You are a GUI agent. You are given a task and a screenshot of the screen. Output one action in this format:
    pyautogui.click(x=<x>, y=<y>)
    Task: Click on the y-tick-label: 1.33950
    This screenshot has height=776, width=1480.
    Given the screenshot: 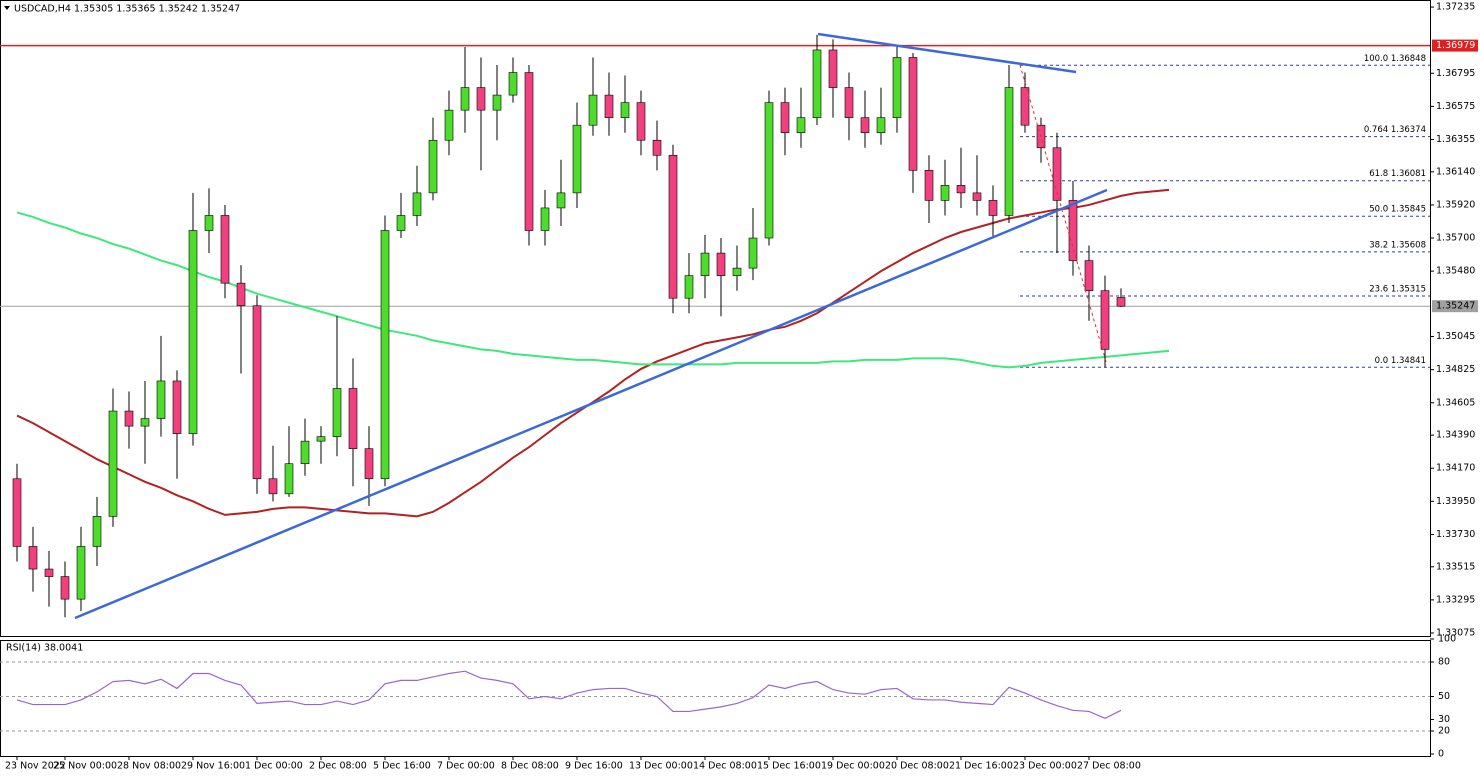 What is the action you would take?
    pyautogui.click(x=1455, y=501)
    